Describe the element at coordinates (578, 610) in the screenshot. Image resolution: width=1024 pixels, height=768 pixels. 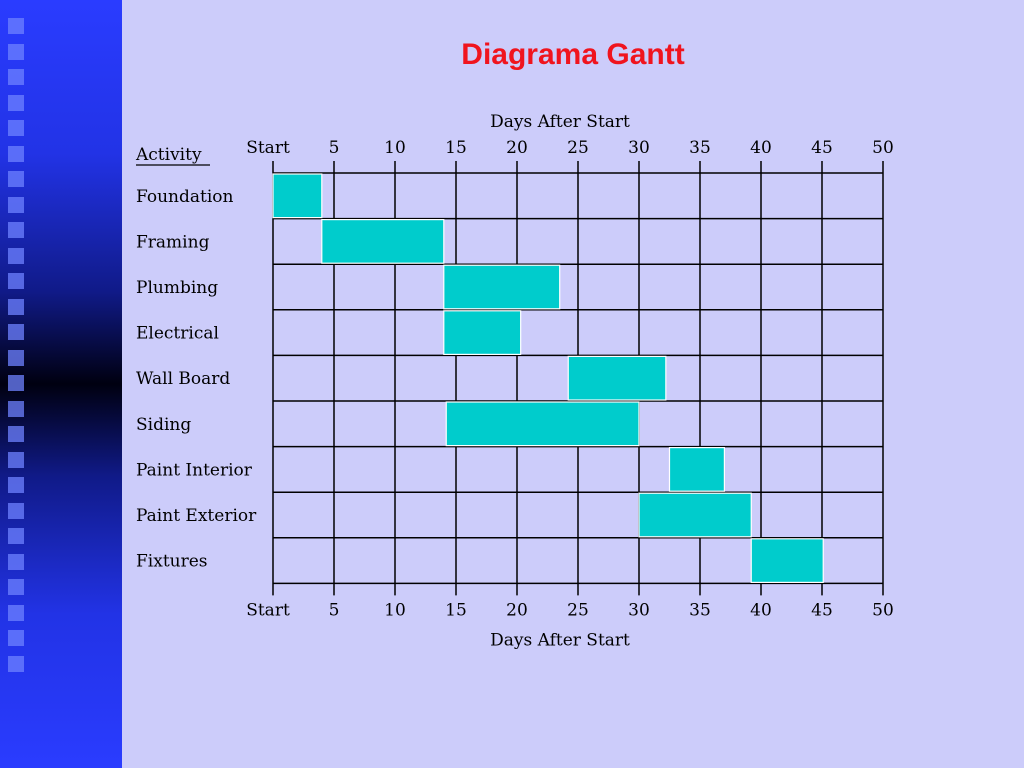
I see `x-tick-label-bottom: 25` at that location.